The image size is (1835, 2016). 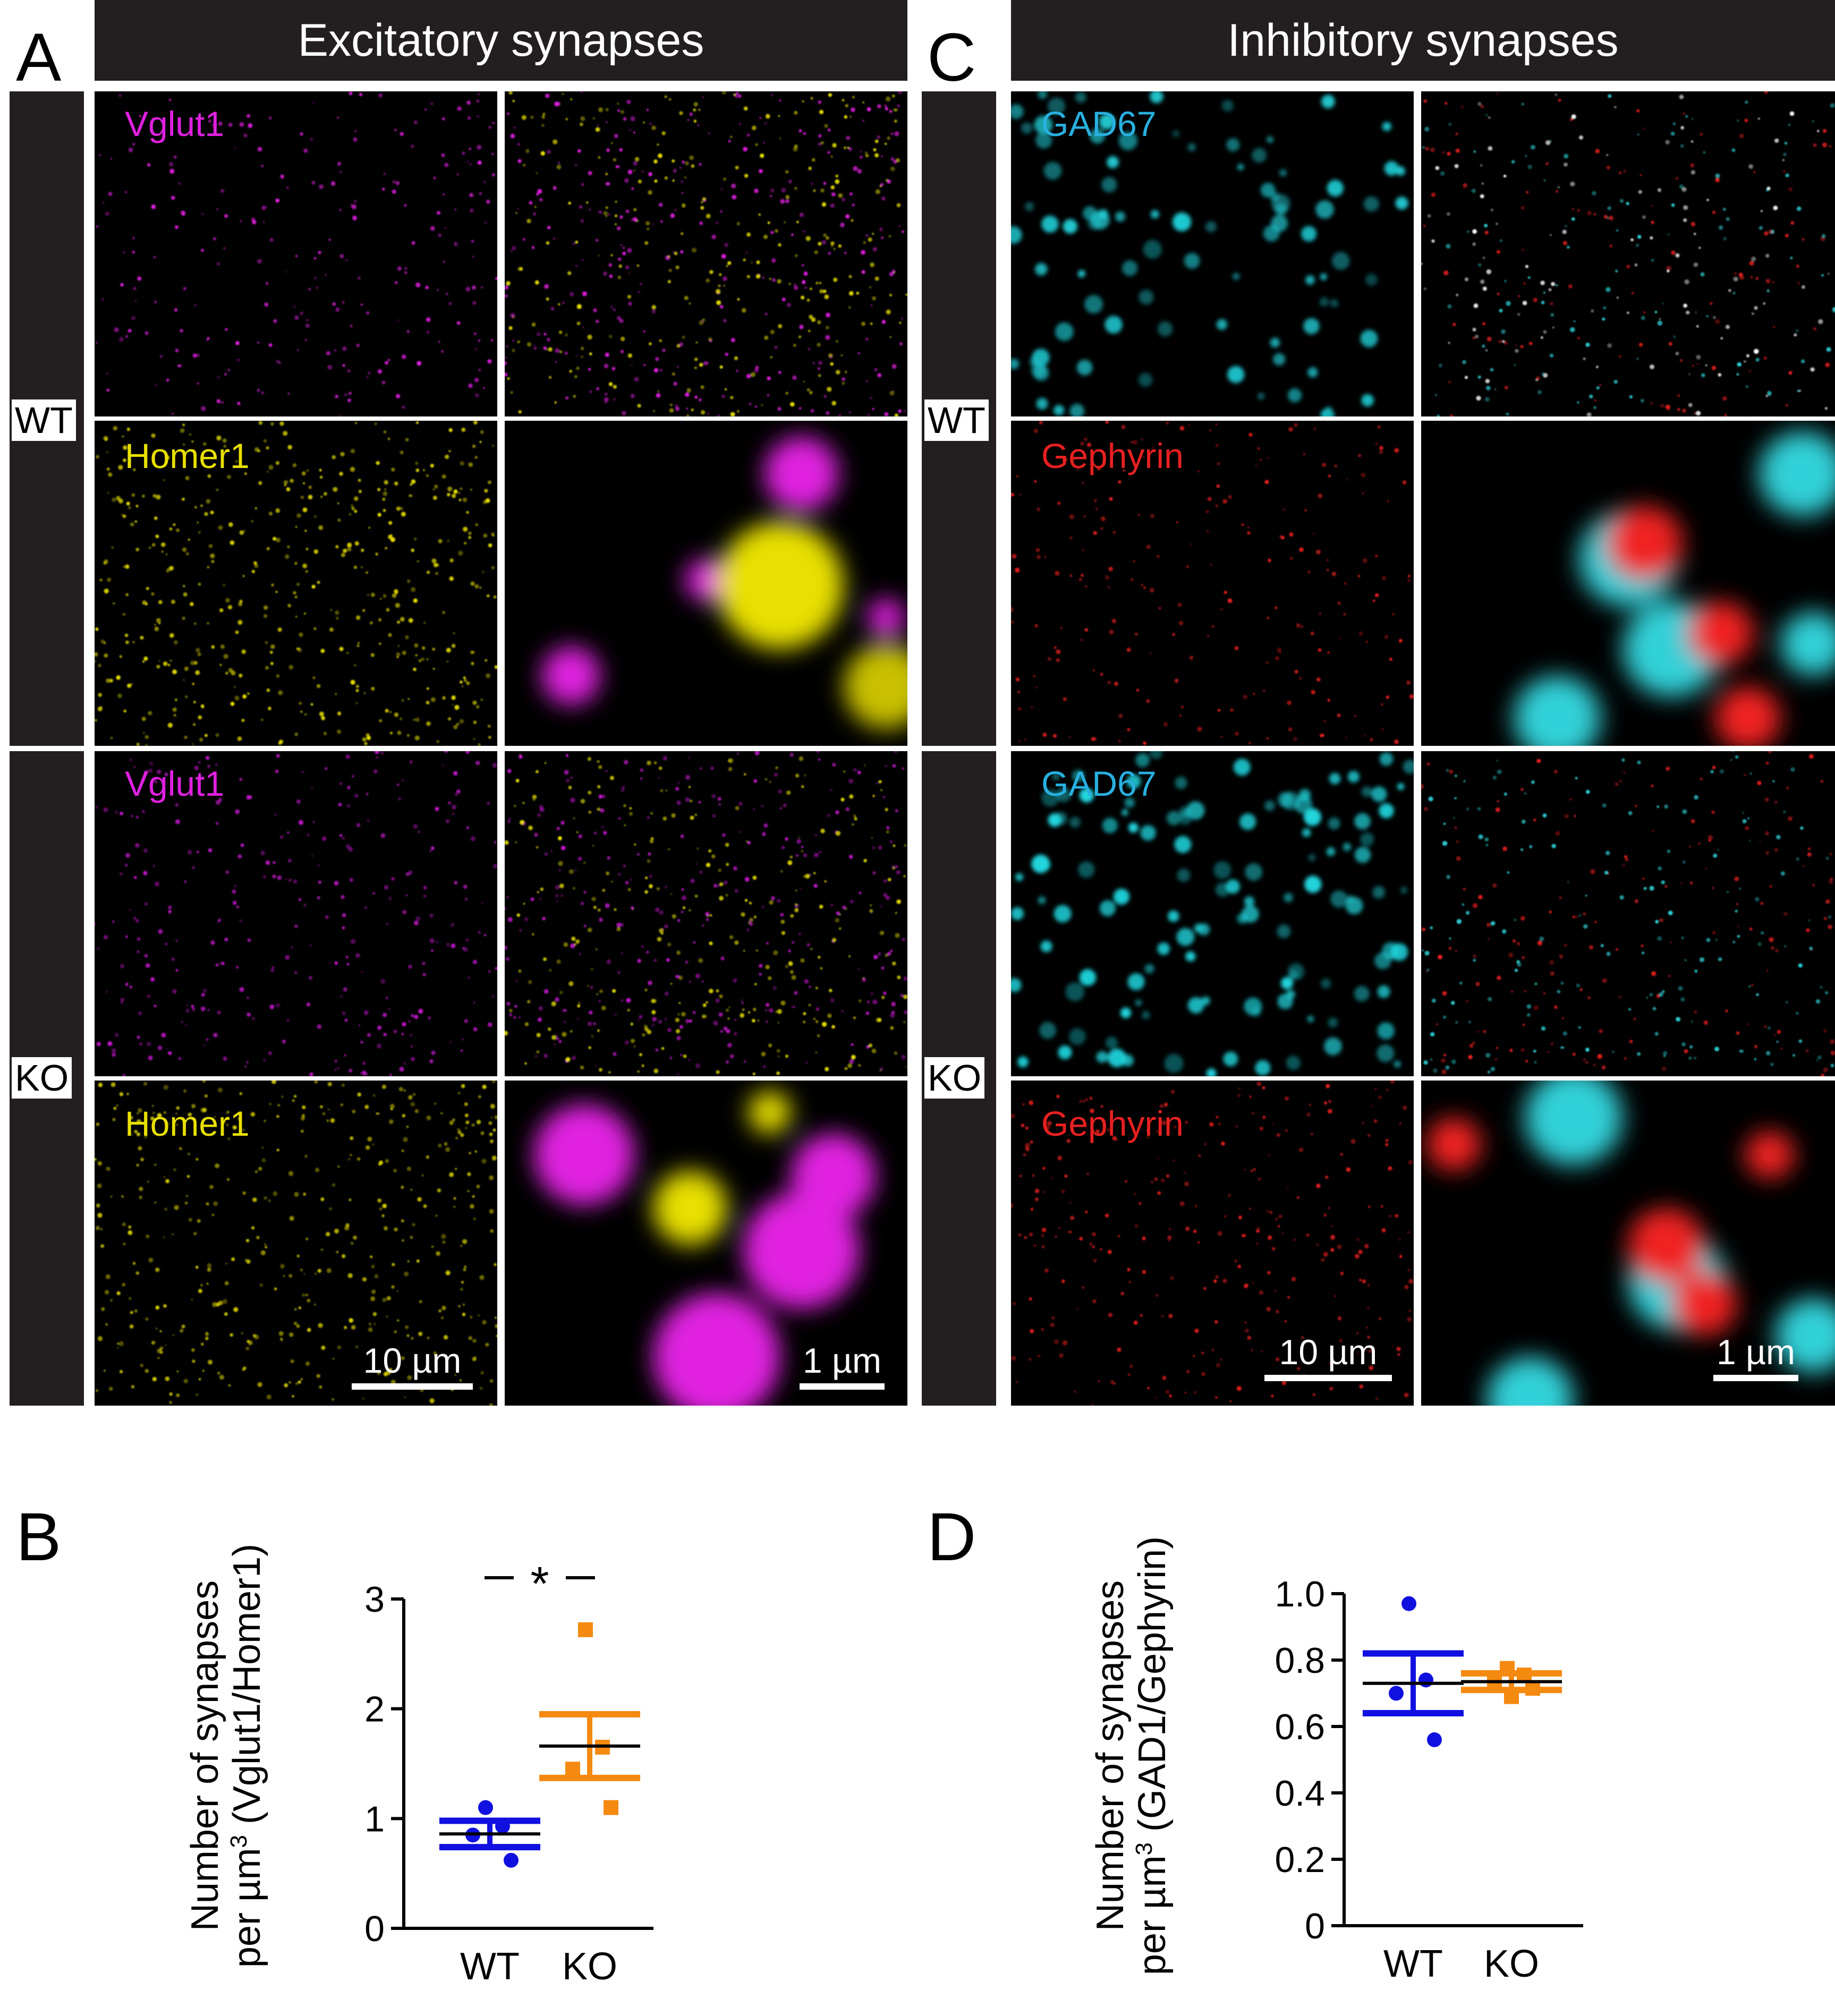 I want to click on panel-letter-c: C, so click(x=952, y=58).